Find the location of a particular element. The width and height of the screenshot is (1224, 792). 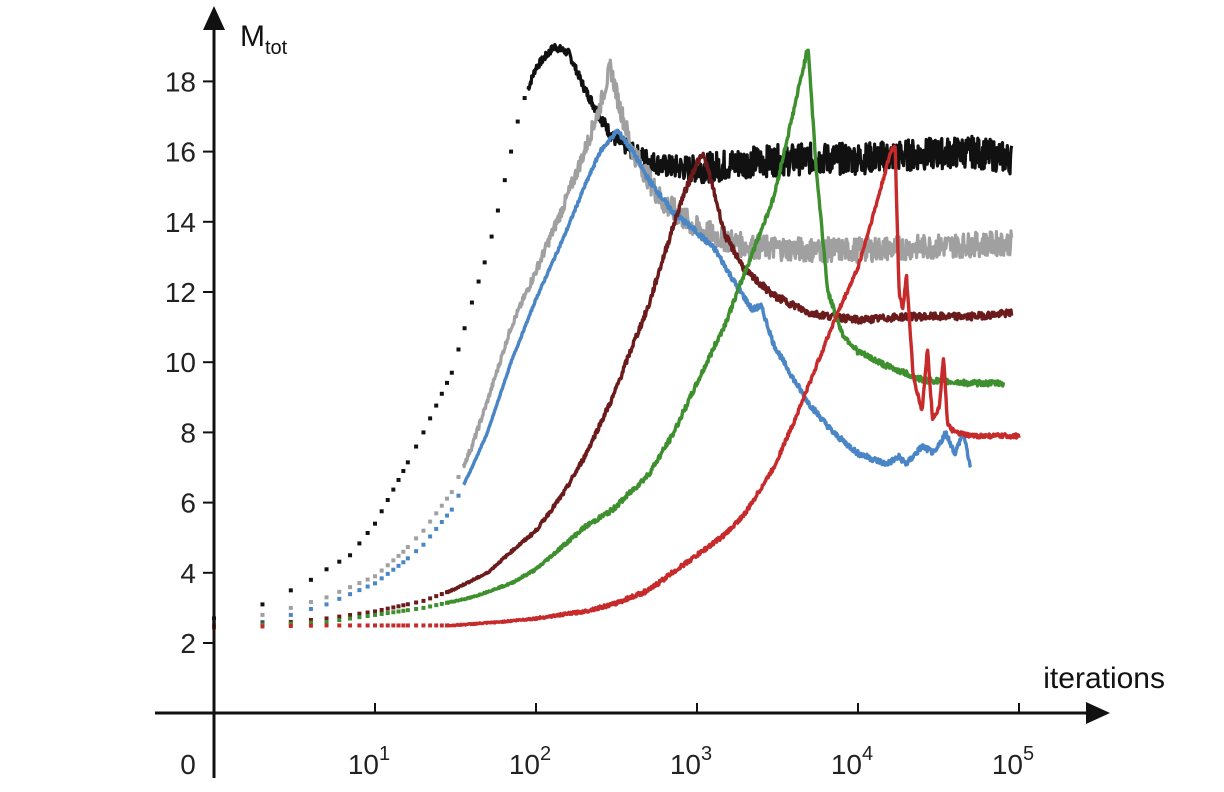

y-tick-label: 18 is located at coordinates (180, 81).